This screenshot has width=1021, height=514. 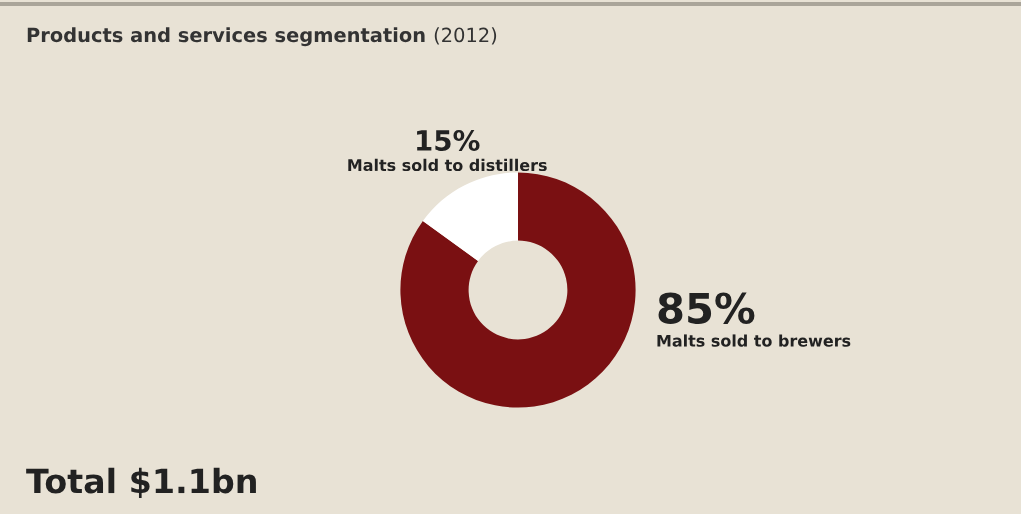 I want to click on text: Total $1.1bn, so click(x=141, y=482).